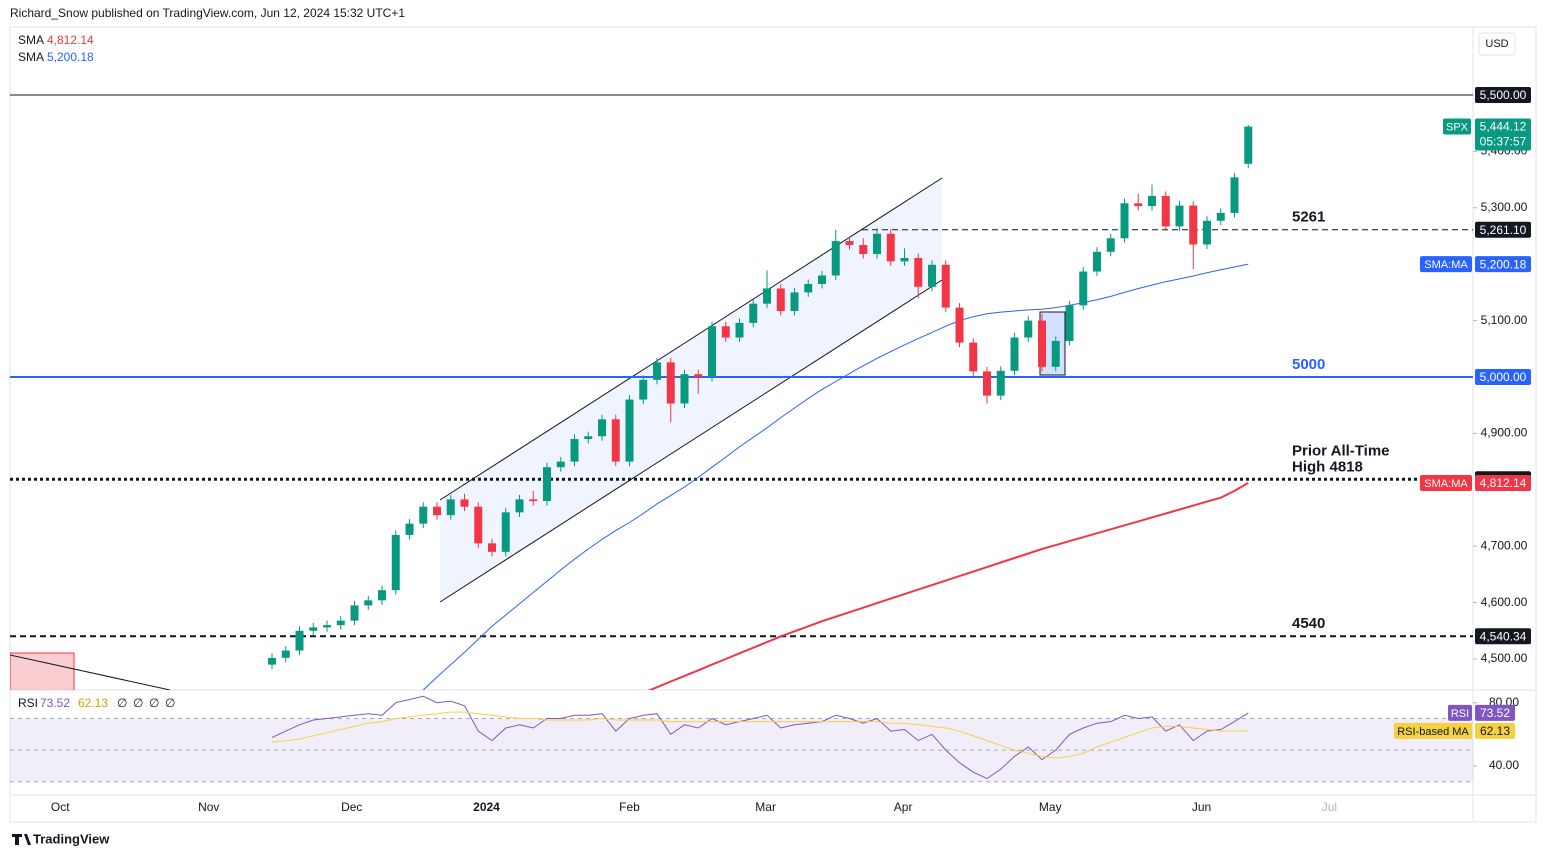  I want to click on rsi-tag, so click(1433, 730).